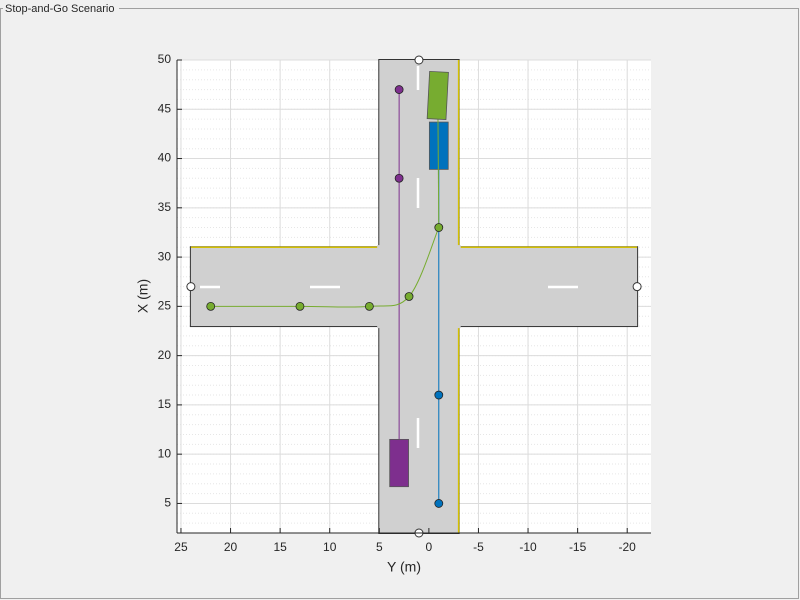  Describe the element at coordinates (404, 567) in the screenshot. I see `x-axis-label: Y (m)` at that location.